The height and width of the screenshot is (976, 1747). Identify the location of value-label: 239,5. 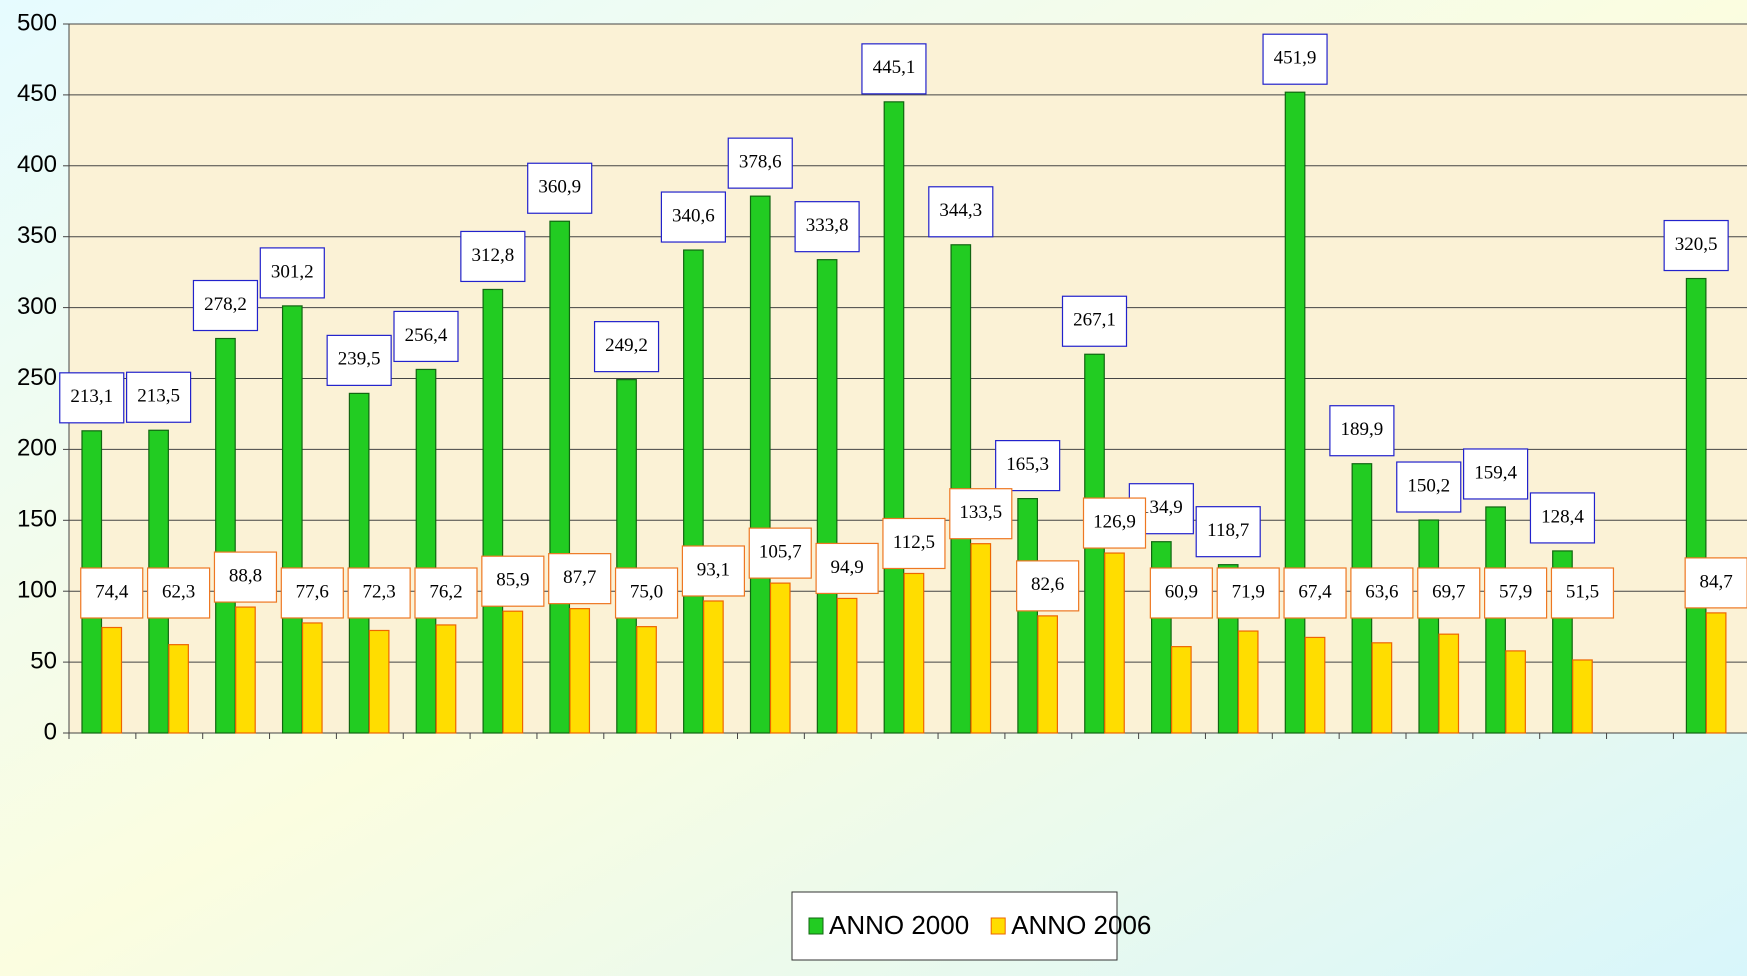
(359, 359).